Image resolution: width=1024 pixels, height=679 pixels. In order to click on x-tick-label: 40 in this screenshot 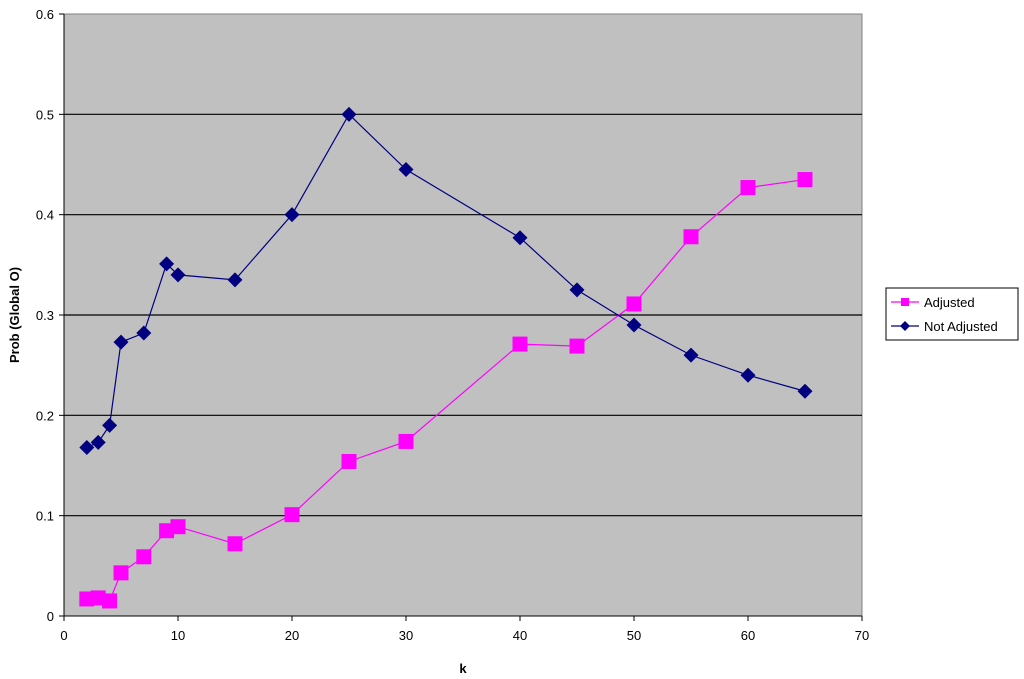, I will do `click(520, 635)`.